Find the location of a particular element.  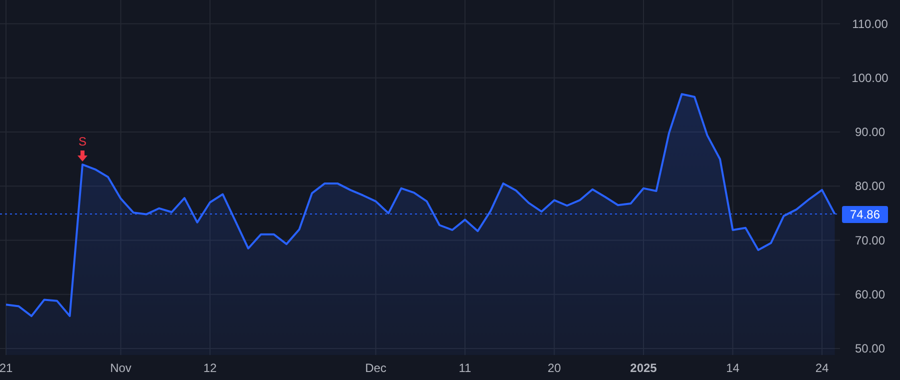

x-tick-label: 20 is located at coordinates (555, 368).